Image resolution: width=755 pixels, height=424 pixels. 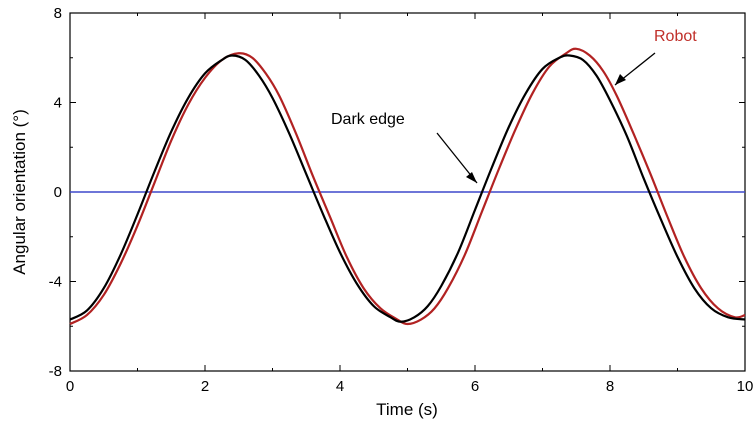 I want to click on x-axis-label: Time (s), so click(x=407, y=409).